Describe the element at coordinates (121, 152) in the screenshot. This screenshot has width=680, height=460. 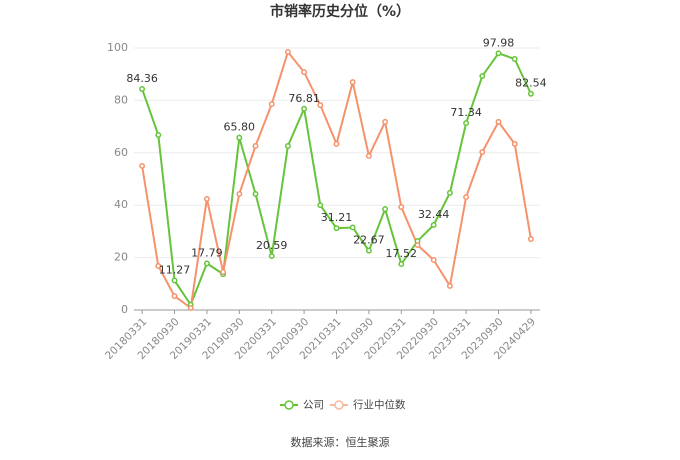
I see `y-tick-label: 60` at that location.